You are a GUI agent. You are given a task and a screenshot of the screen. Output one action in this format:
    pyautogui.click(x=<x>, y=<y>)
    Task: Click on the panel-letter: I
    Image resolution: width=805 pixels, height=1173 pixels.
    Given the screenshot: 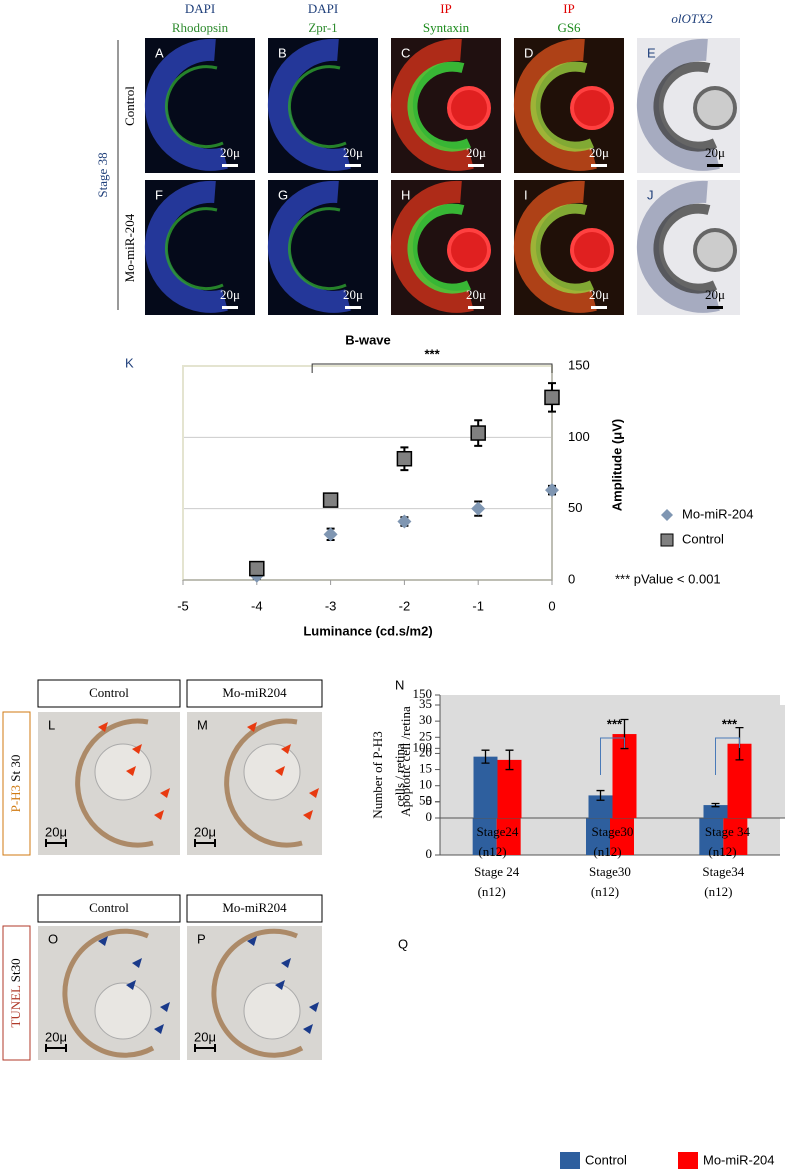 What is the action you would take?
    pyautogui.click(x=526, y=194)
    